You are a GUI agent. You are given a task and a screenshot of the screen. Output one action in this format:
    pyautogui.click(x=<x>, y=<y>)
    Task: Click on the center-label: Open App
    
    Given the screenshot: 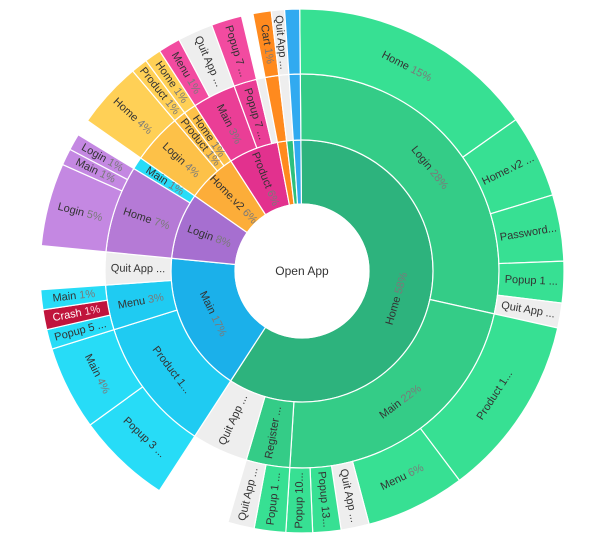 What is the action you would take?
    pyautogui.click(x=302, y=271)
    